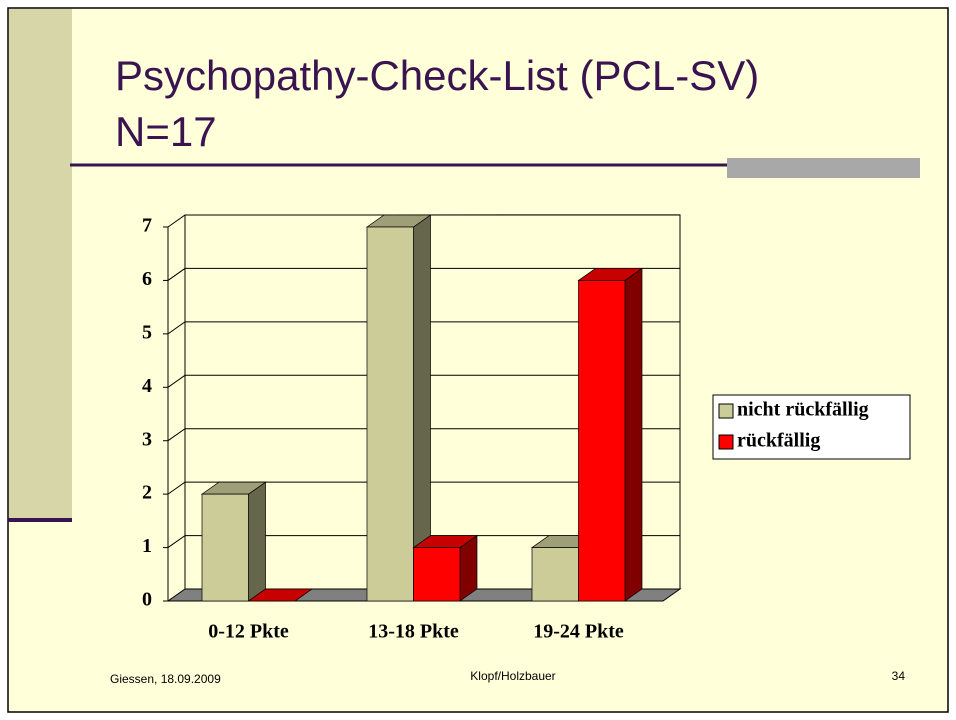  Describe the element at coordinates (147, 600) in the screenshot. I see `y-tick-label: 0` at that location.